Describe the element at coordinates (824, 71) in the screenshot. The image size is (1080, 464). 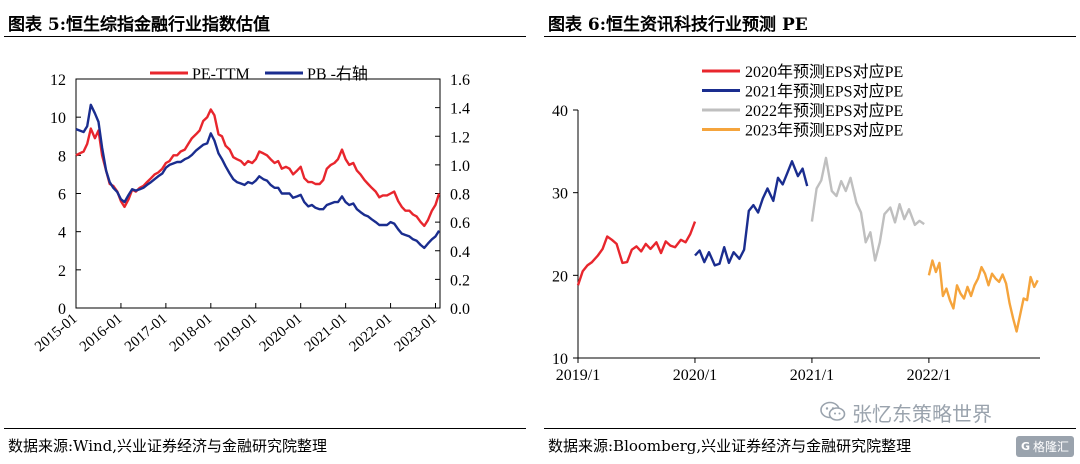
I see `right-legend-label: 2020年预测EPS对应PE` at that location.